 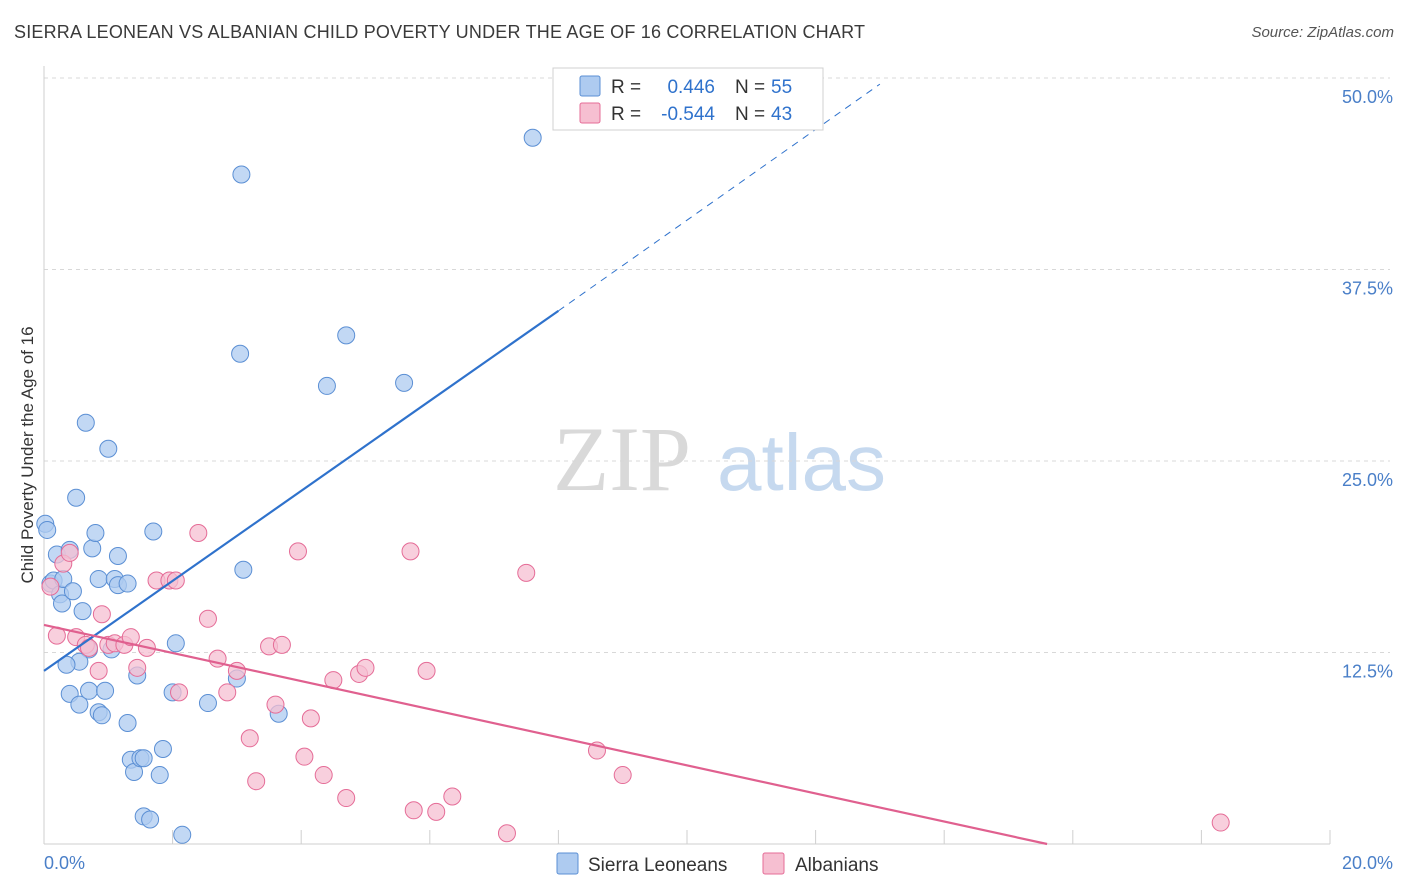 What do you see at coordinates (781, 114) in the screenshot?
I see `legend-n-value-2: 43` at bounding box center [781, 114].